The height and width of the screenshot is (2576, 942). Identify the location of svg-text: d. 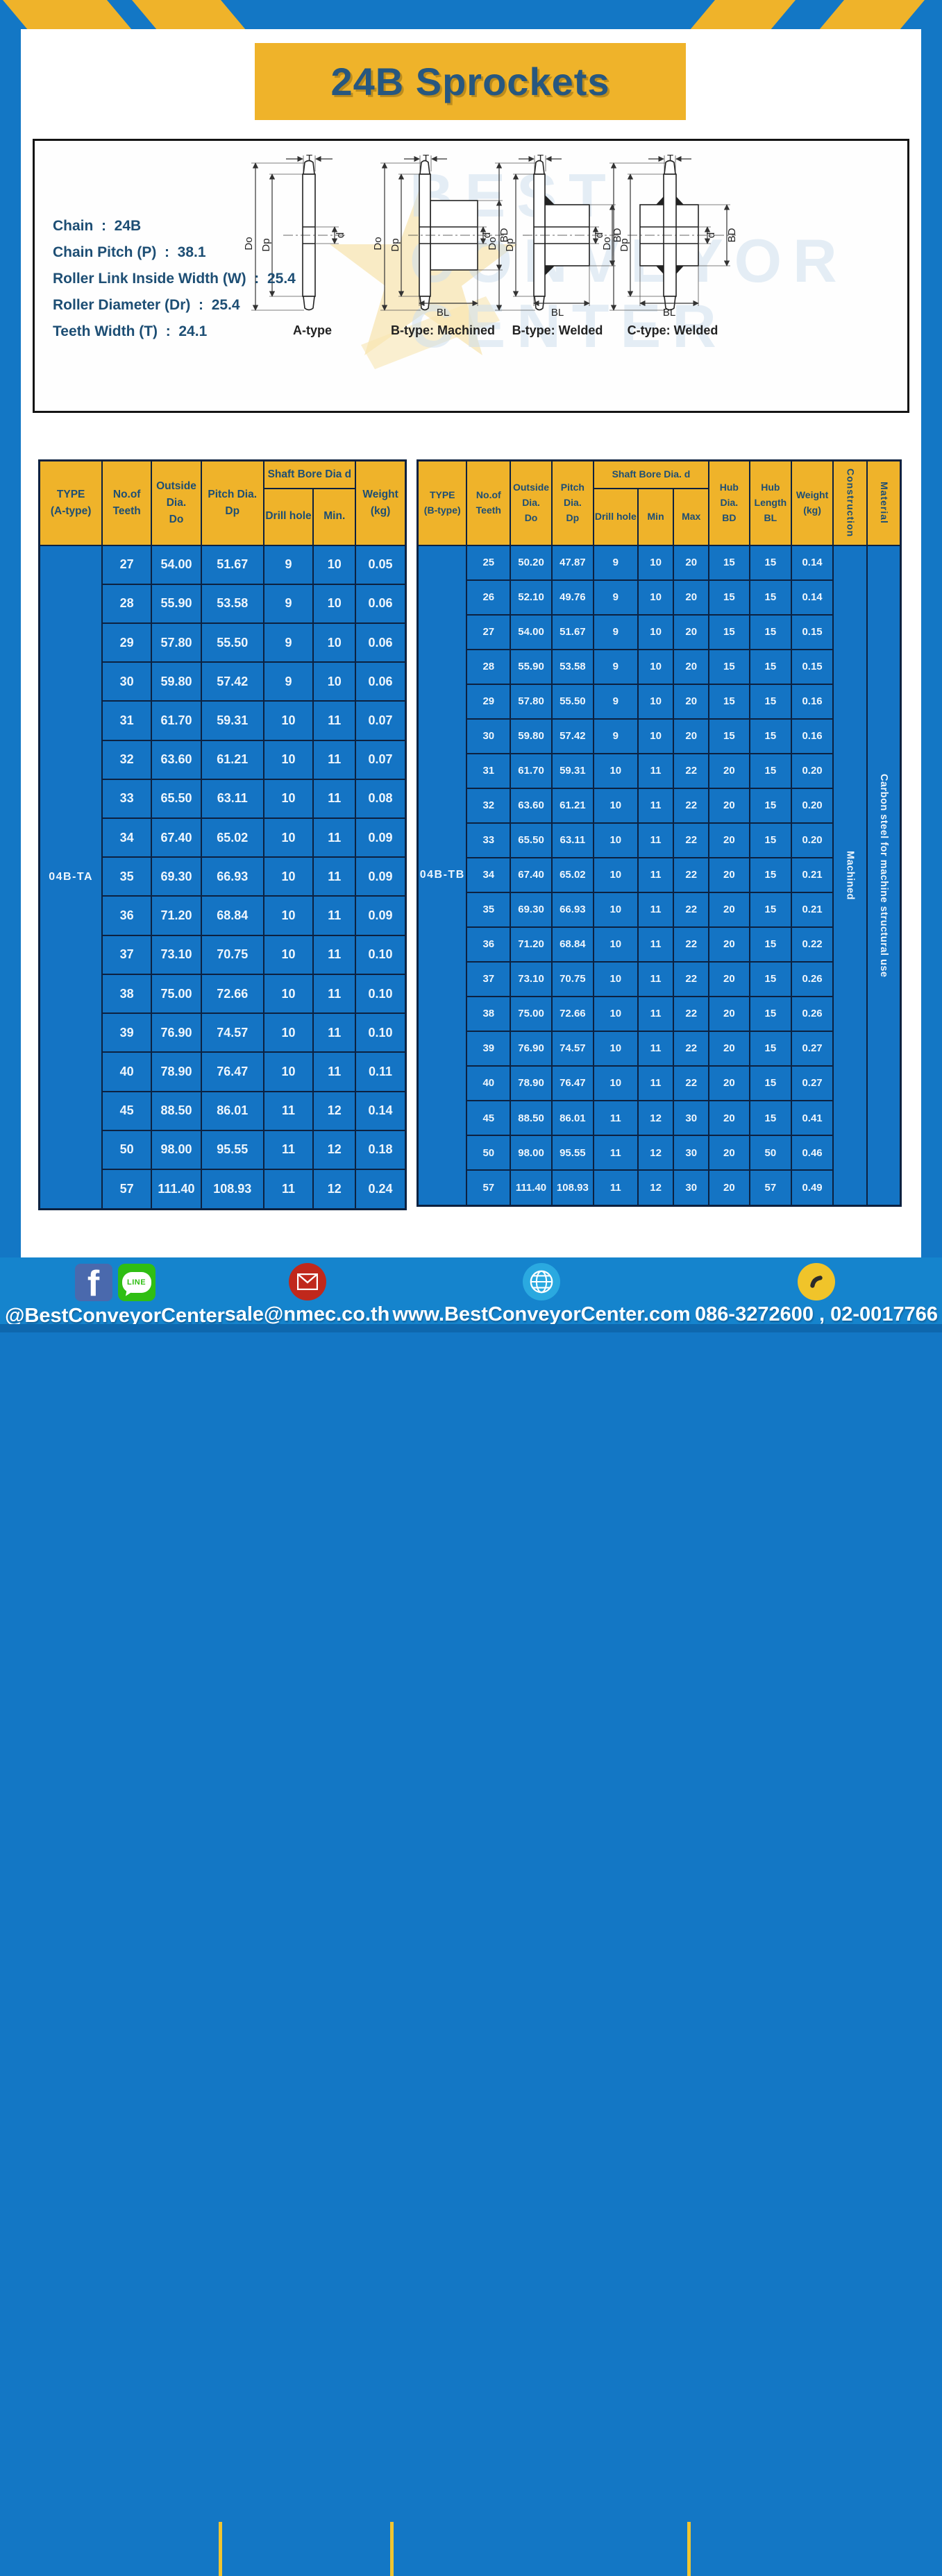
(340, 235).